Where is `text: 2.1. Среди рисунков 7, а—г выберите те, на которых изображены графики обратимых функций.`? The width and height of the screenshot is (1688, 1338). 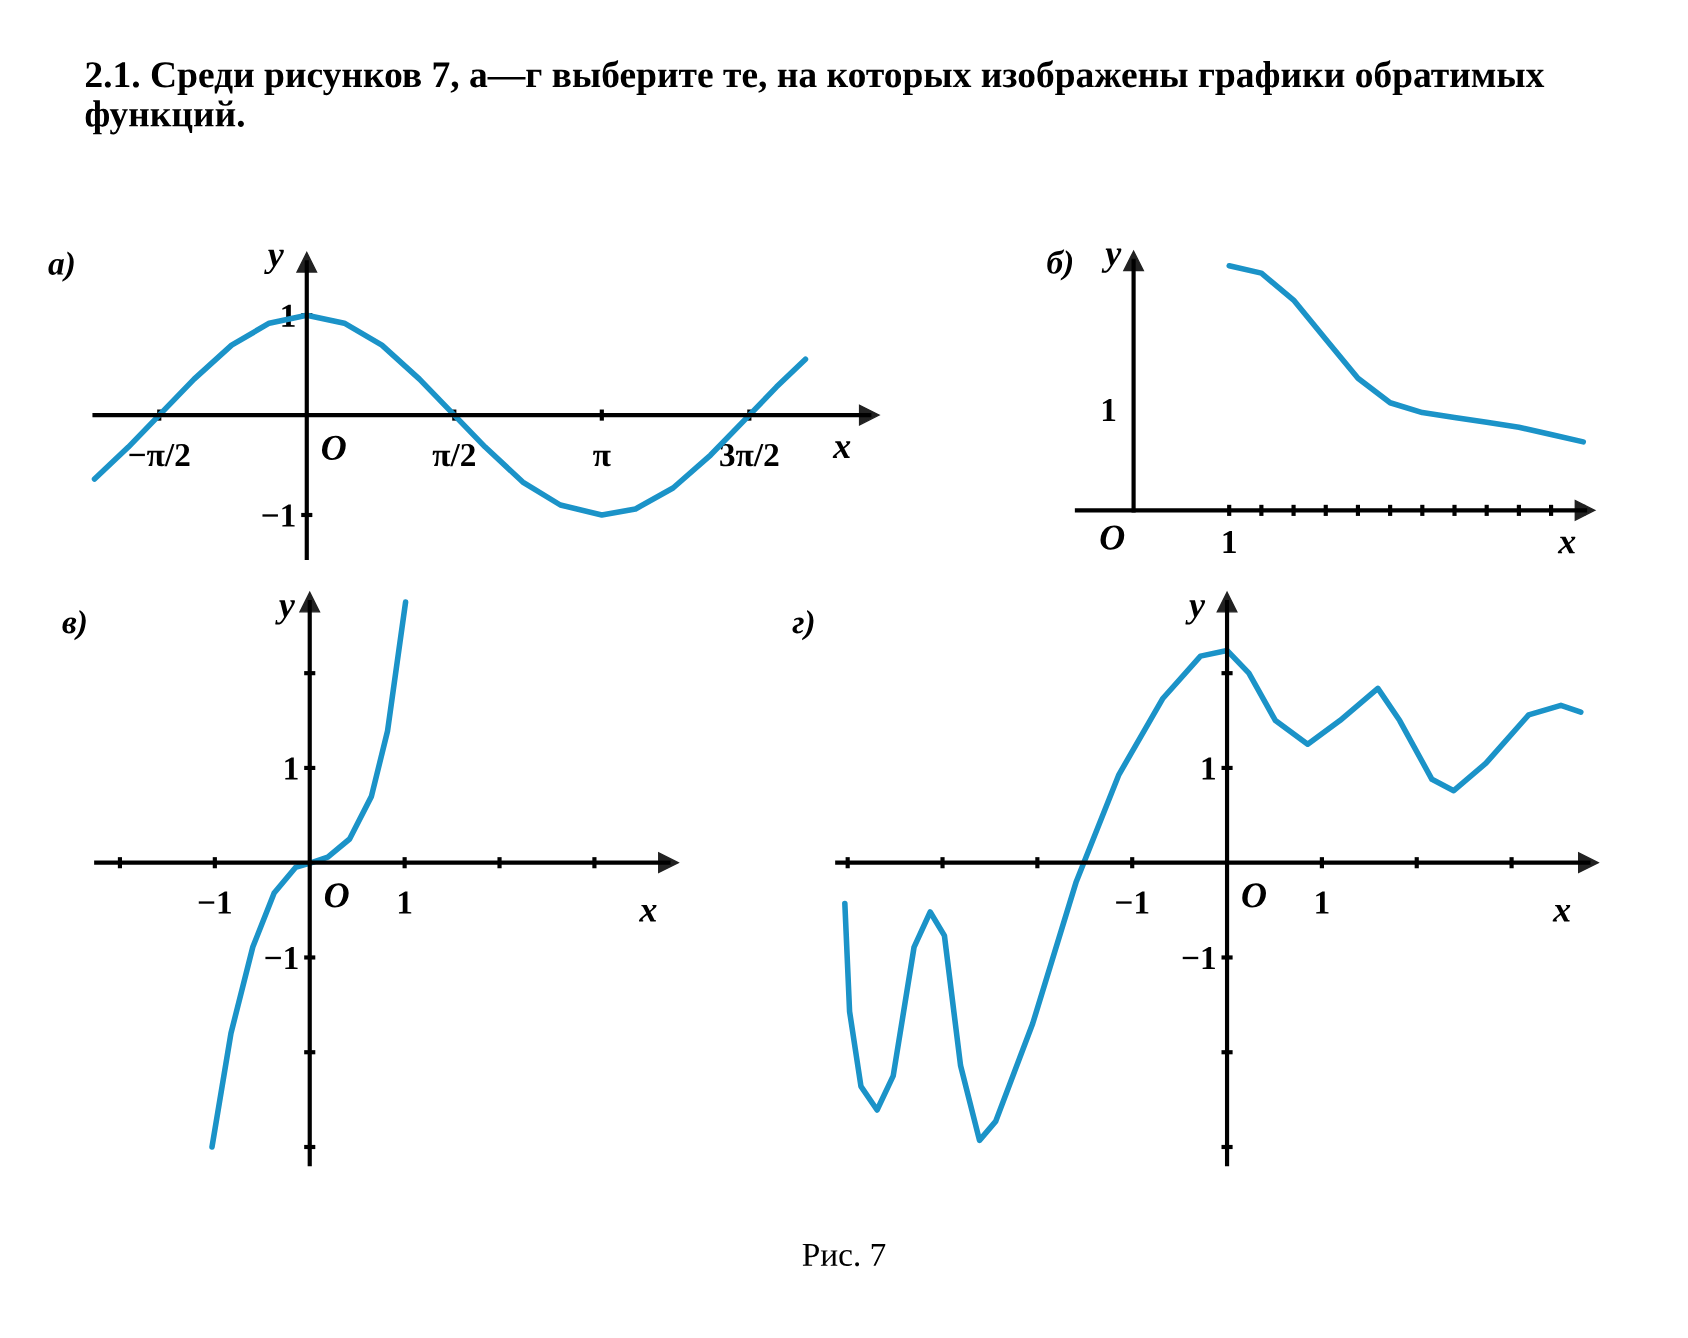 text: 2.1. Среди рисунков 7, а—г выберите те, на которых изображены графики обратимых функций. is located at coordinates (815, 97).